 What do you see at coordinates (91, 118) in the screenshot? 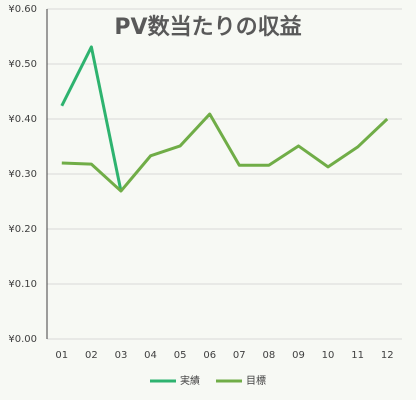
I see `series-line` at bounding box center [91, 118].